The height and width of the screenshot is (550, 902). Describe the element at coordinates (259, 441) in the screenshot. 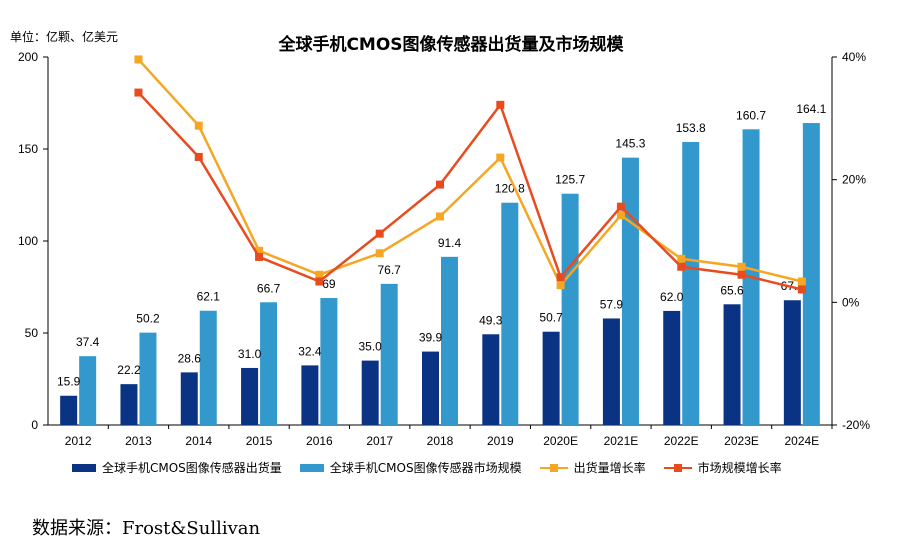

I see `x-axis-tick-label: 2015` at that location.